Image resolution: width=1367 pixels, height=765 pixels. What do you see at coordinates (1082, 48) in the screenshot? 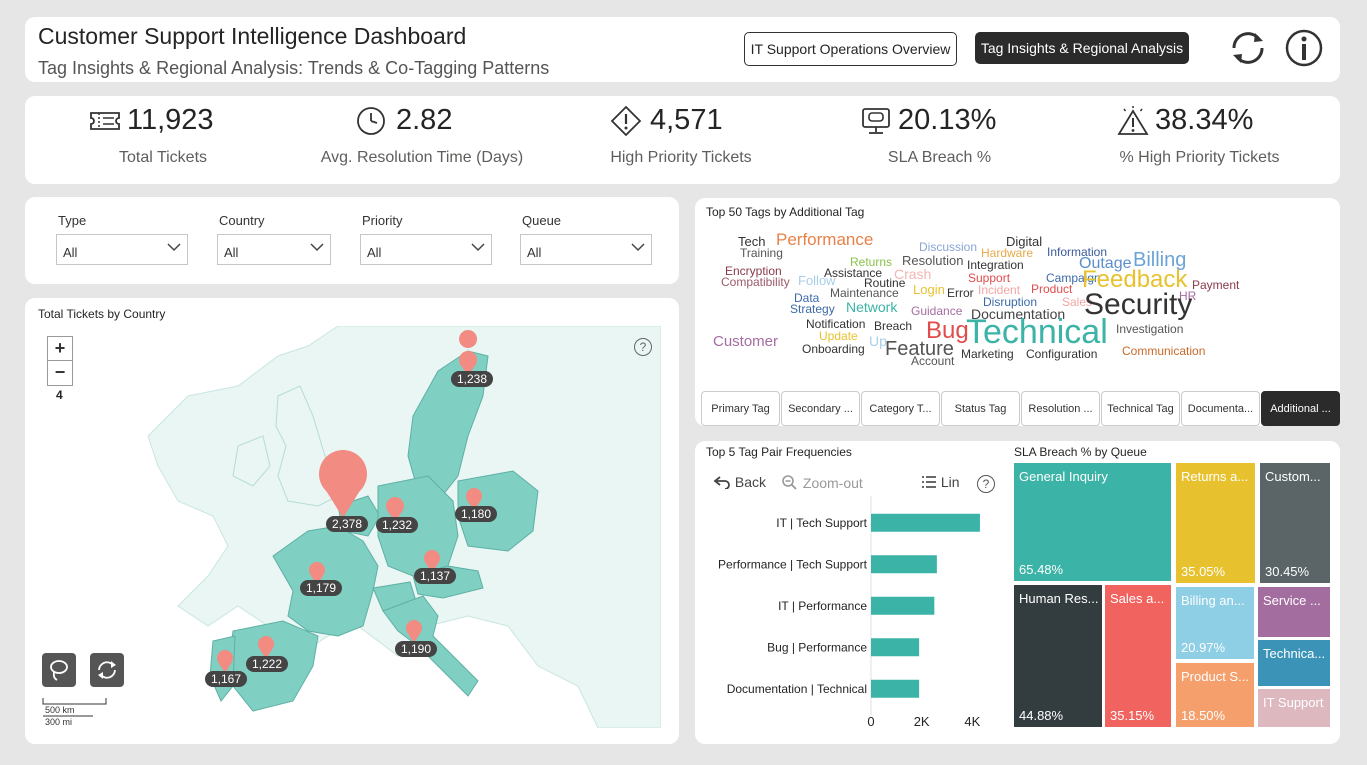
I see `nav-tag-insights-button: Tag Insights & Regional Analysis` at bounding box center [1082, 48].